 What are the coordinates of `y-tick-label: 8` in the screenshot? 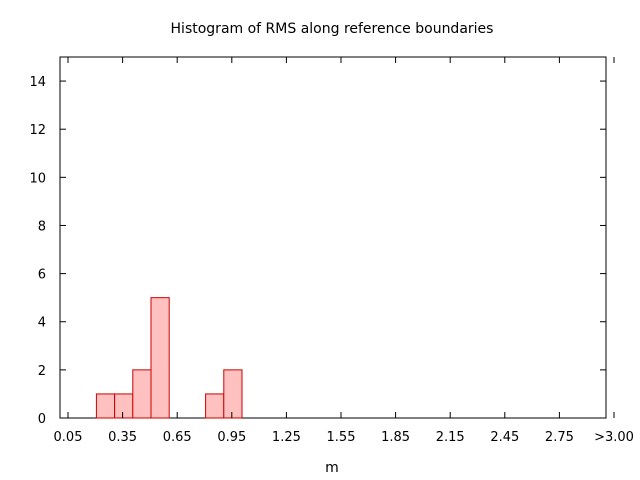 It's located at (42, 226).